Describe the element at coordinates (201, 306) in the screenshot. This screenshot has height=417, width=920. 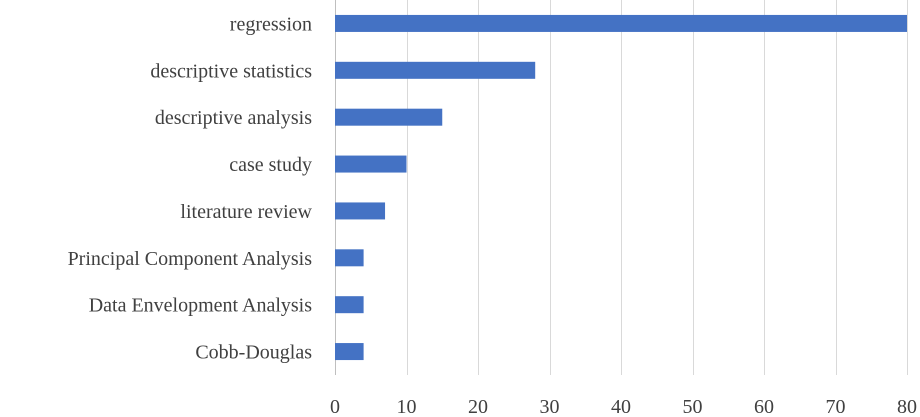
I see `category-label: Data Envelopment Analysis` at that location.